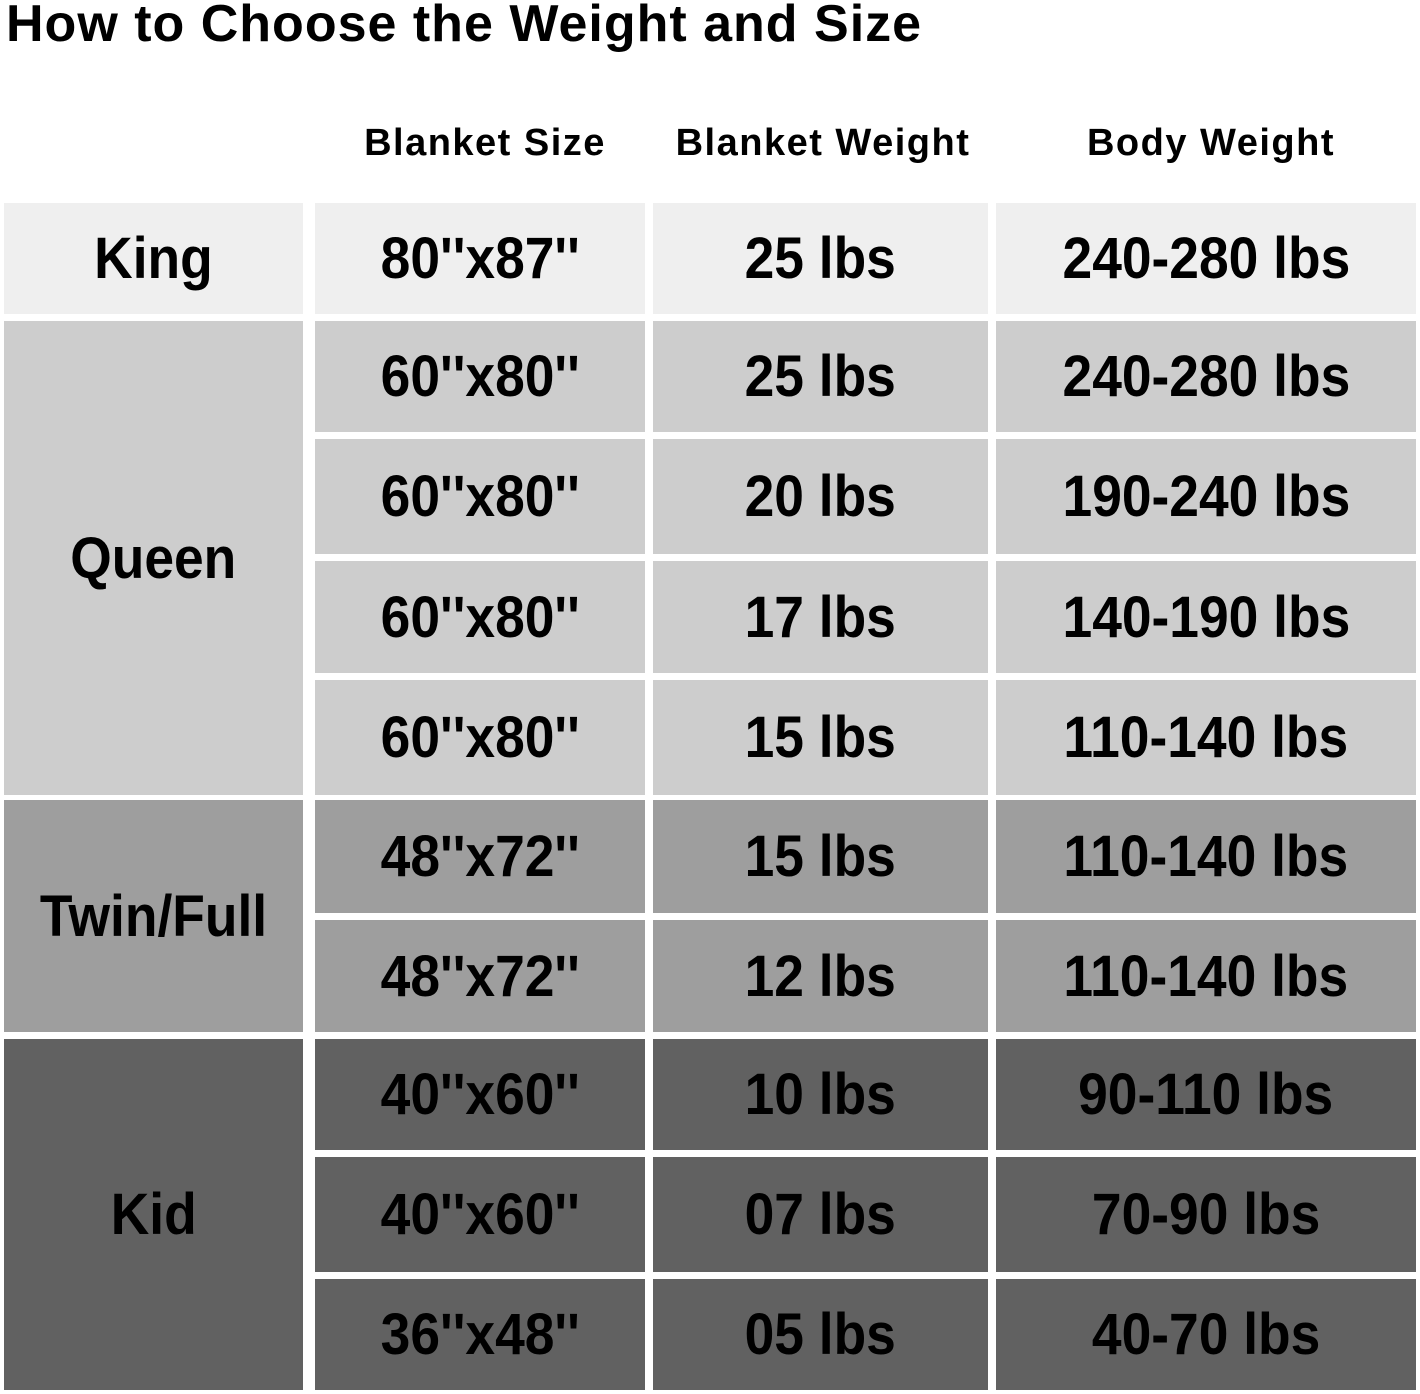 This screenshot has height=1394, width=1420. What do you see at coordinates (485, 143) in the screenshot?
I see `header-blanket-size: Blanket Size` at bounding box center [485, 143].